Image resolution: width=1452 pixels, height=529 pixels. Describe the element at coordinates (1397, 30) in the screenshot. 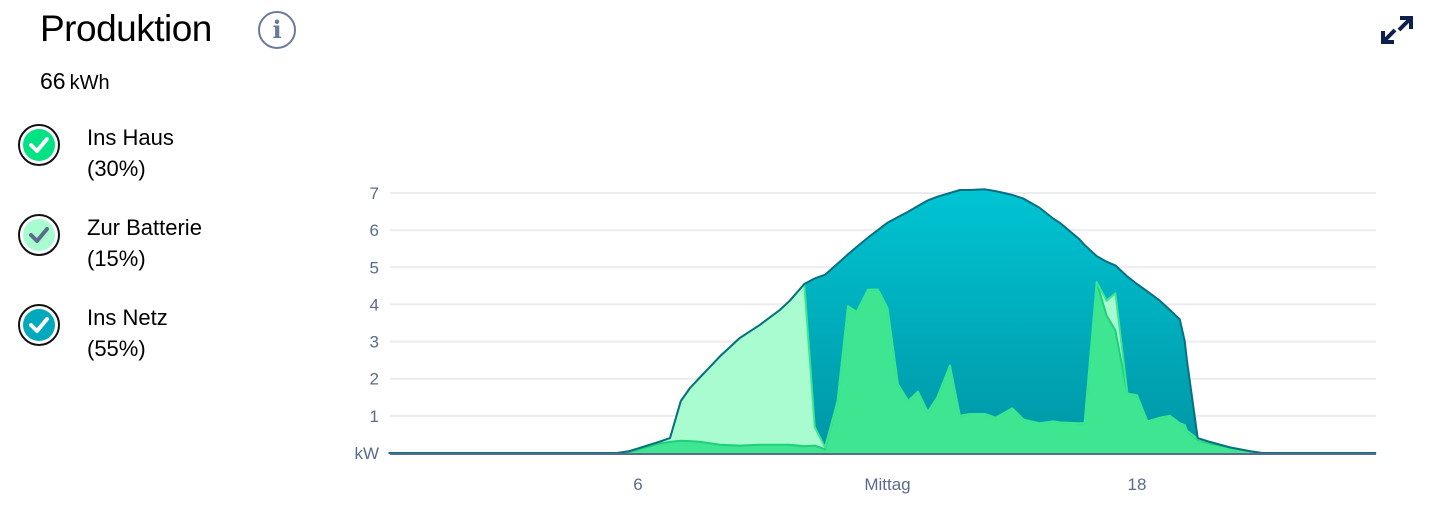

I see `expand-arrows-icon` at that location.